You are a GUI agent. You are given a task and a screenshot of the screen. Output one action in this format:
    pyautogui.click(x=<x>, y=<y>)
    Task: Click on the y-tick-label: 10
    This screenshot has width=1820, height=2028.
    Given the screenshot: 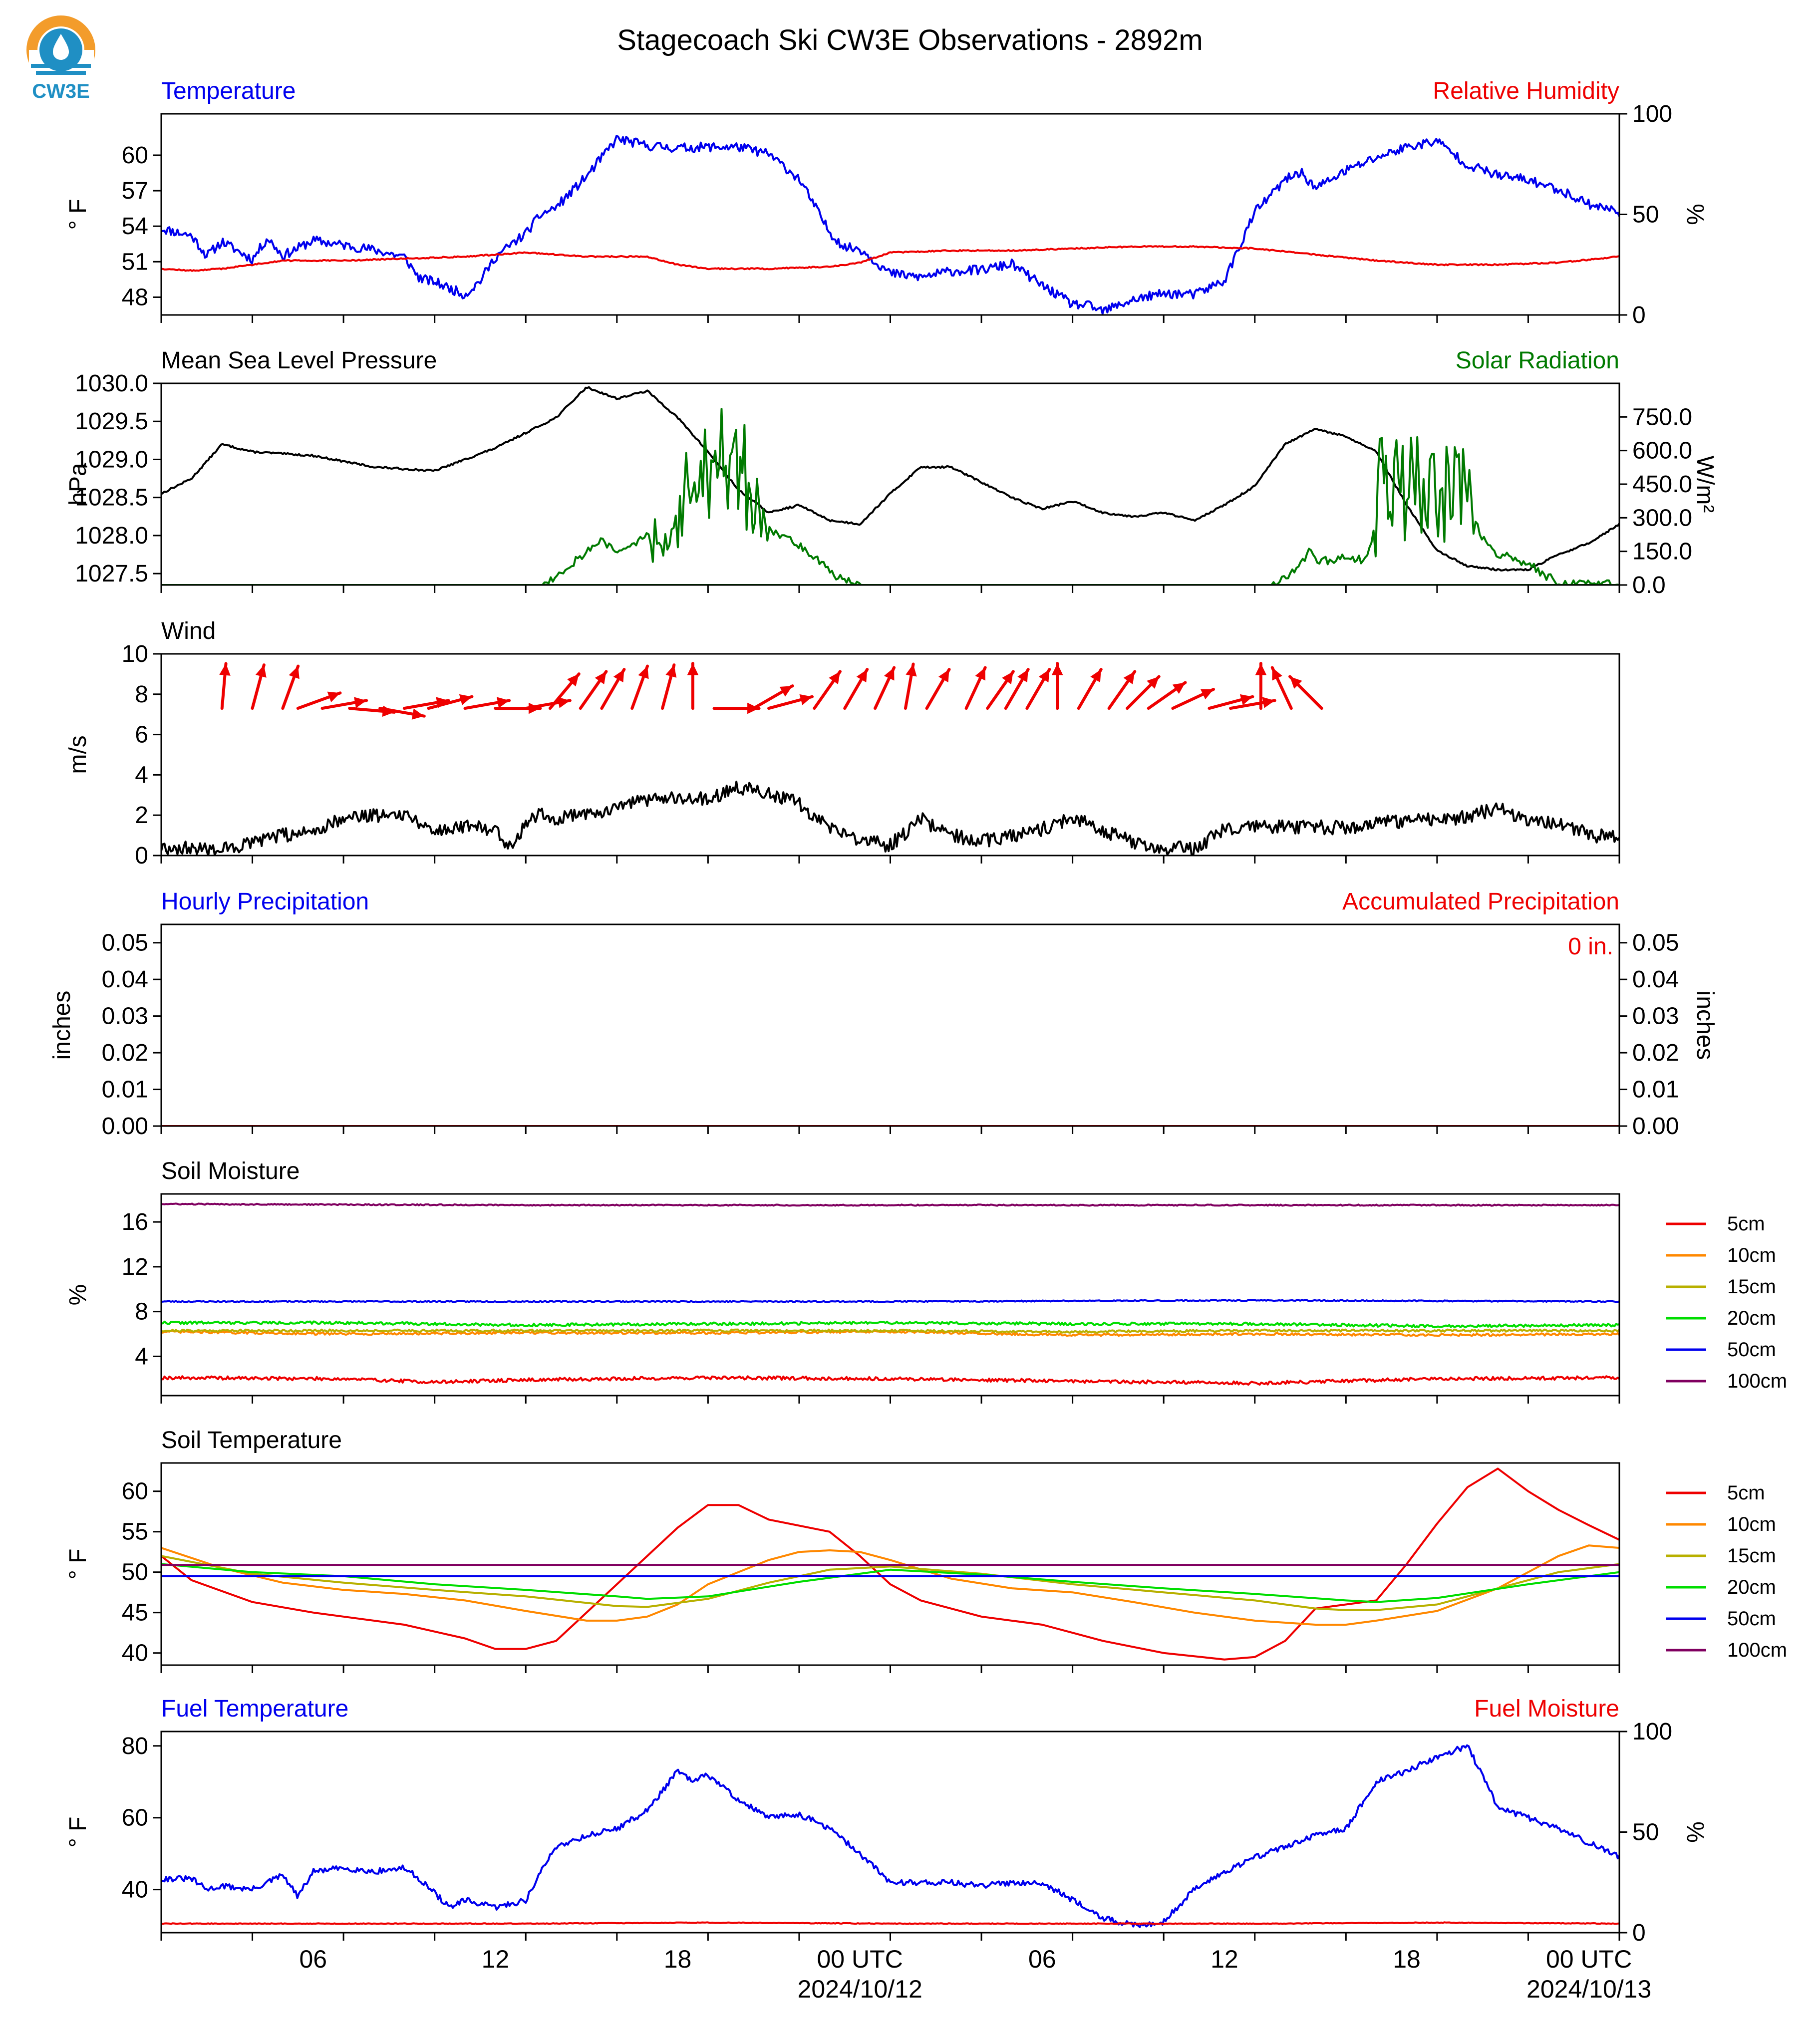 What is the action you would take?
    pyautogui.click(x=135, y=654)
    